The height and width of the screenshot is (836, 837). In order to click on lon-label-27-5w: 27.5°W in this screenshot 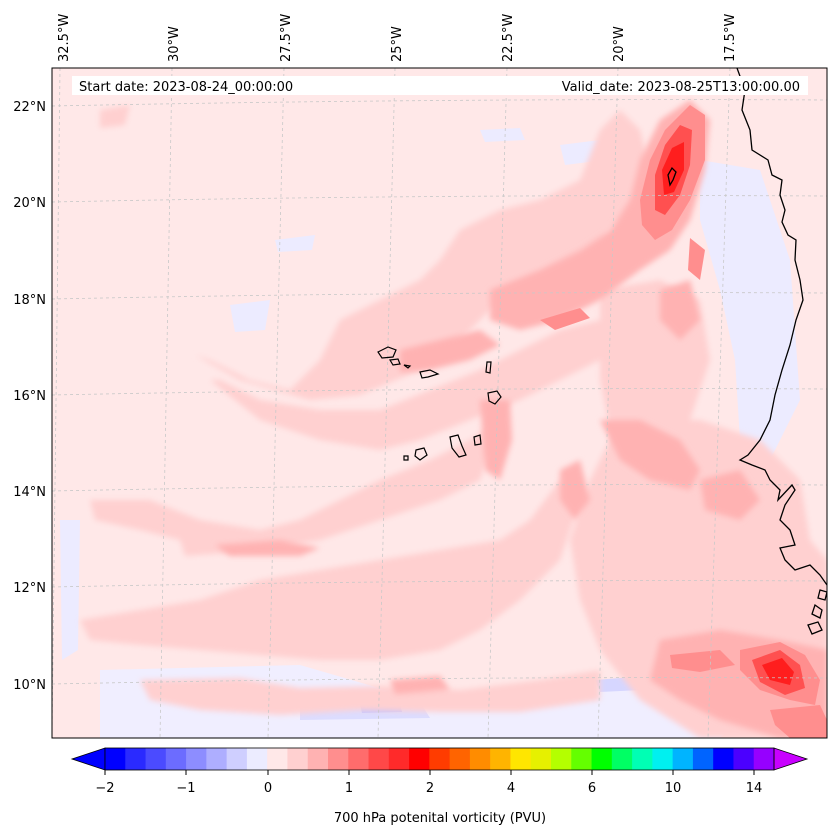, I will do `click(286, 38)`.